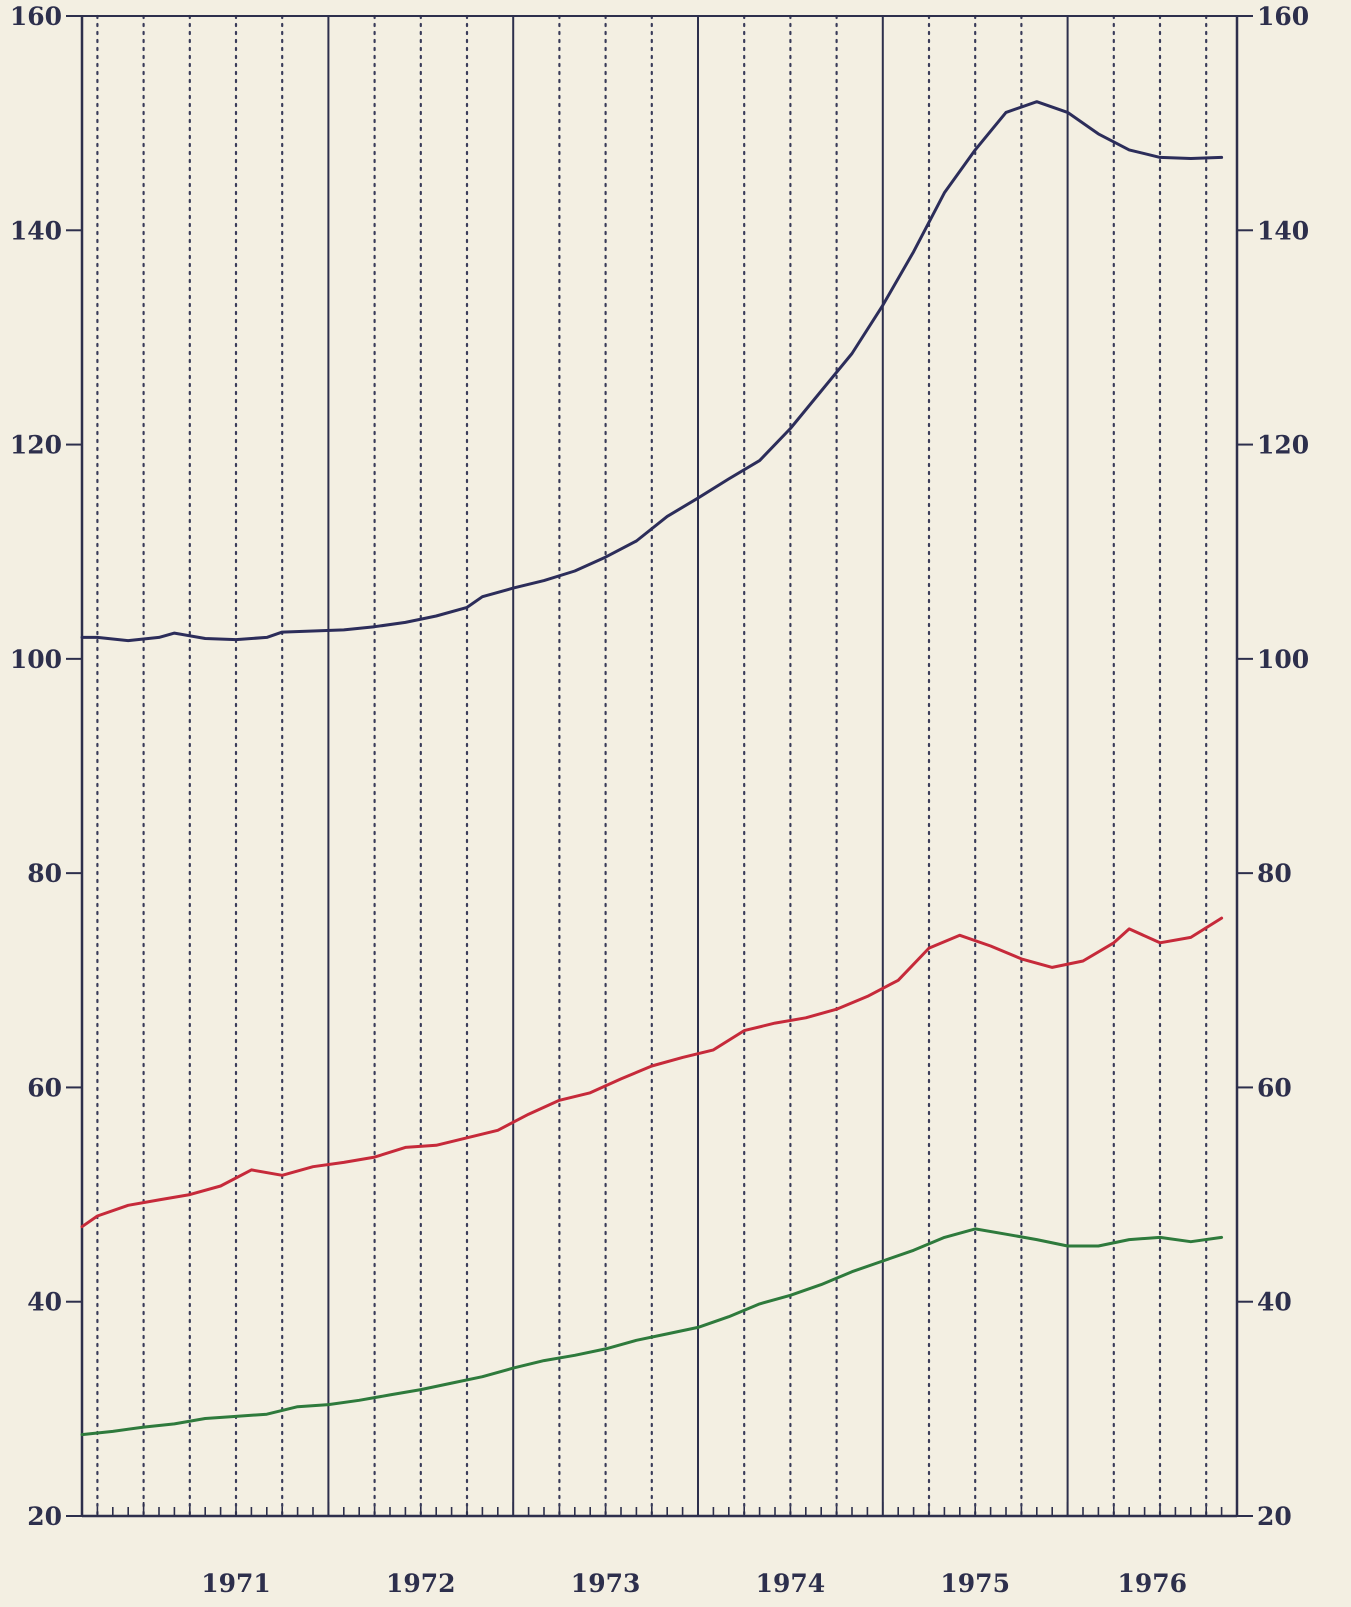  What do you see at coordinates (44, 873) in the screenshot?
I see `y-tick-label-left: 80` at bounding box center [44, 873].